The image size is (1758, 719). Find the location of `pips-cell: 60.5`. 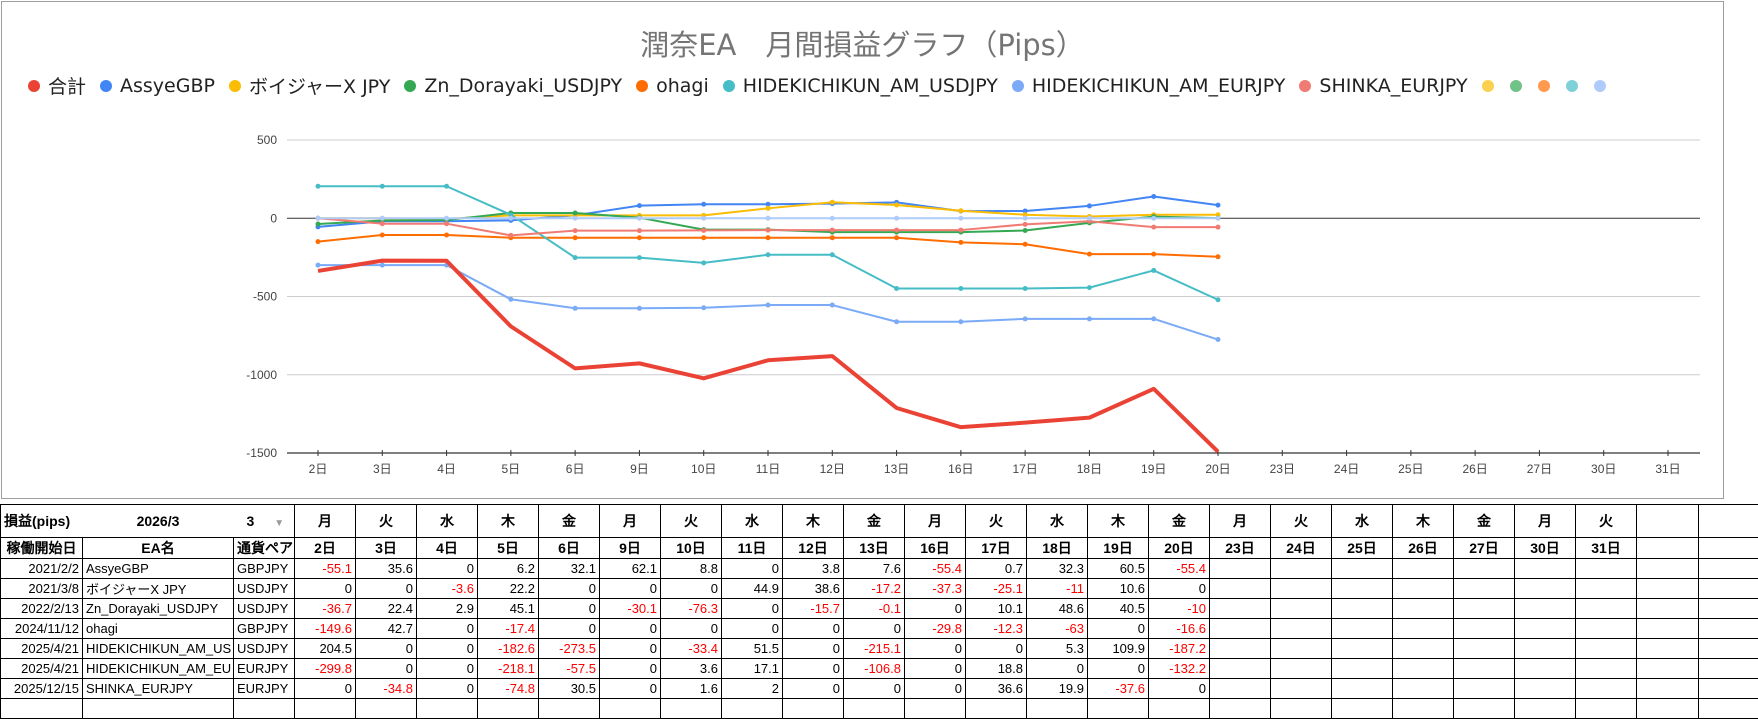

pips-cell: 60.5 is located at coordinates (1118, 569).